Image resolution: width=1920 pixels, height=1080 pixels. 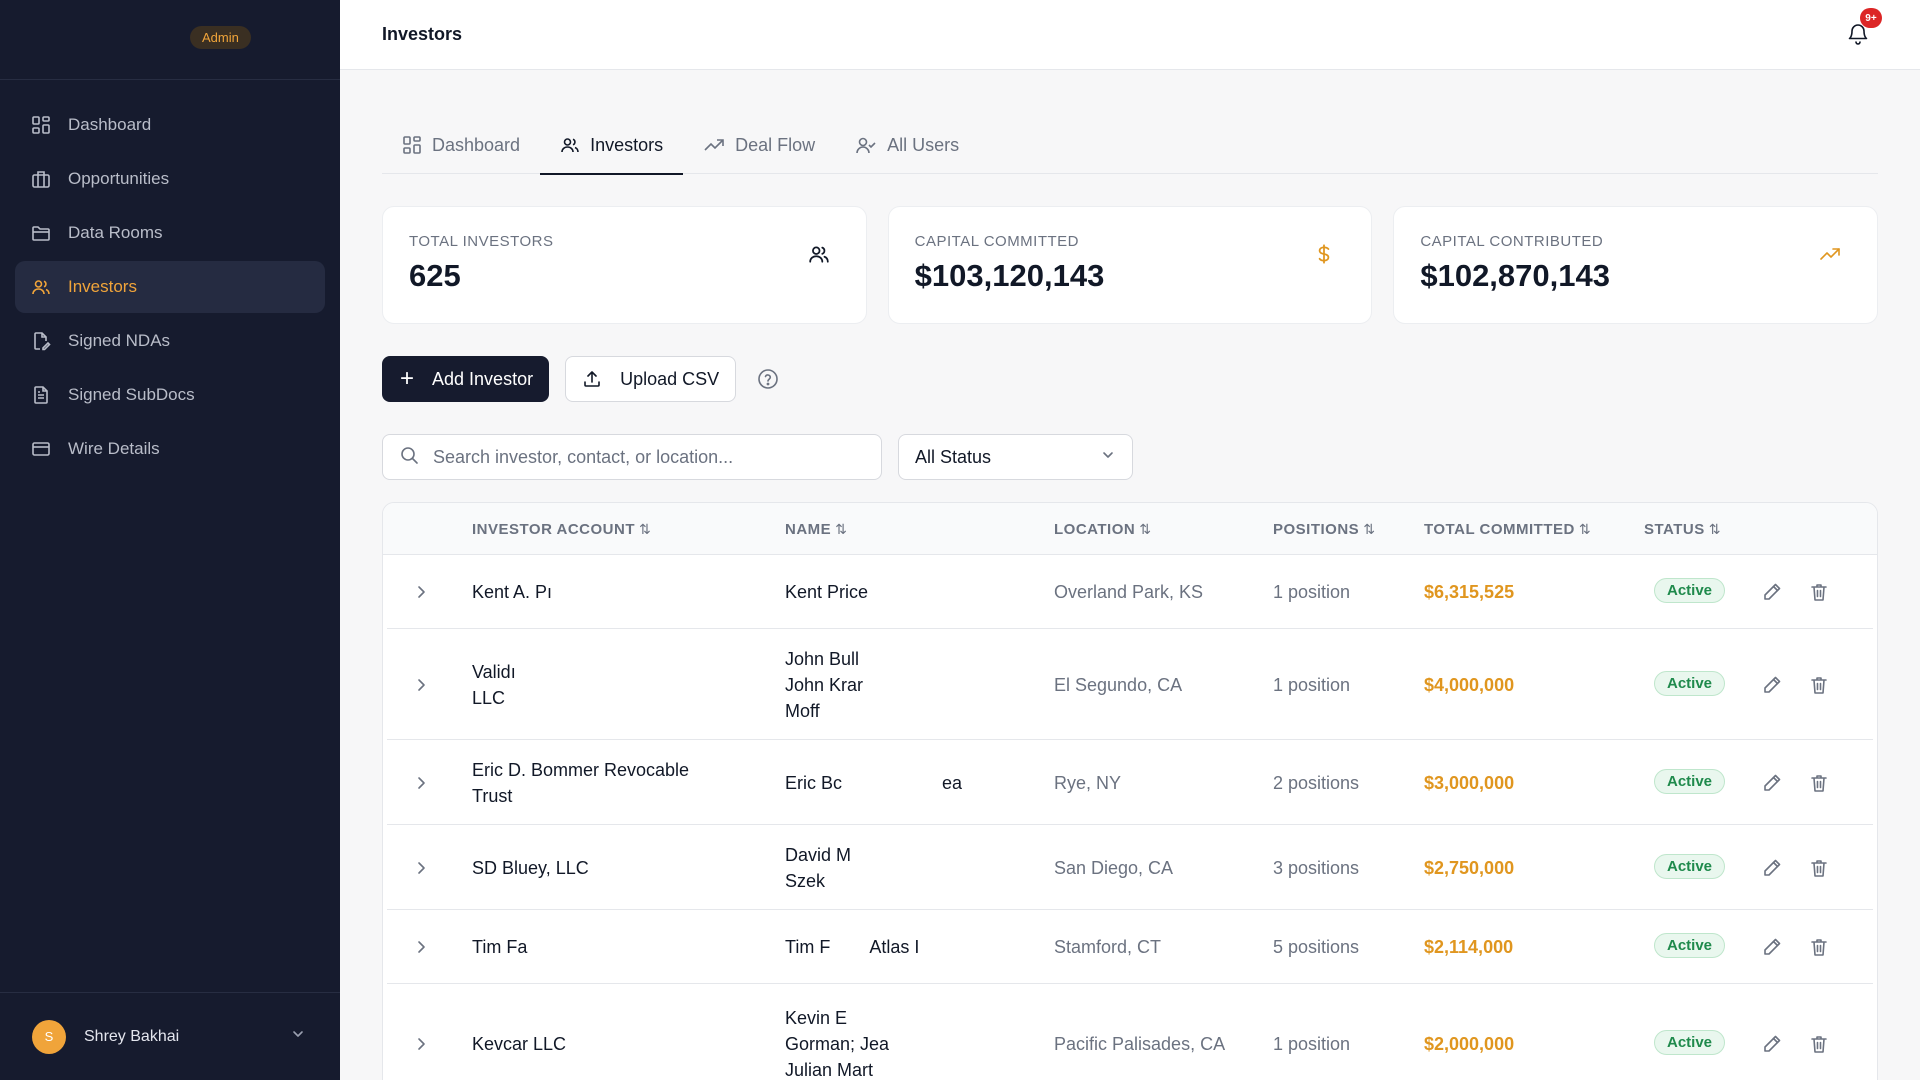 What do you see at coordinates (997, 241) in the screenshot?
I see `stat-label: CAPITAL COMMITTED` at bounding box center [997, 241].